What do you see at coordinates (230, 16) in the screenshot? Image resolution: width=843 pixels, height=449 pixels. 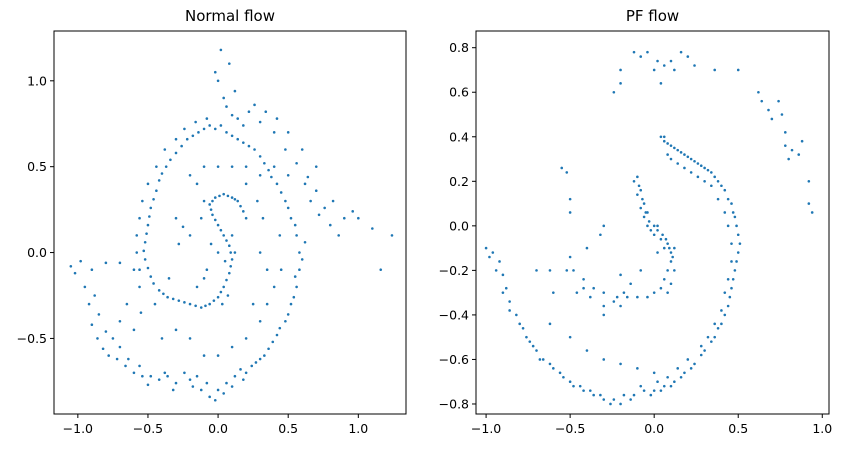 I see `chart-title: Normal flow` at bounding box center [230, 16].